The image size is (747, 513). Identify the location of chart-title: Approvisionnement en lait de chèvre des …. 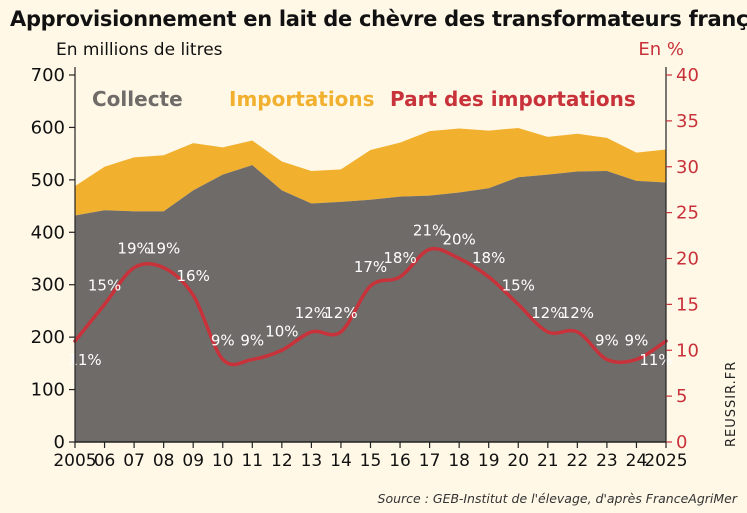
(378, 19).